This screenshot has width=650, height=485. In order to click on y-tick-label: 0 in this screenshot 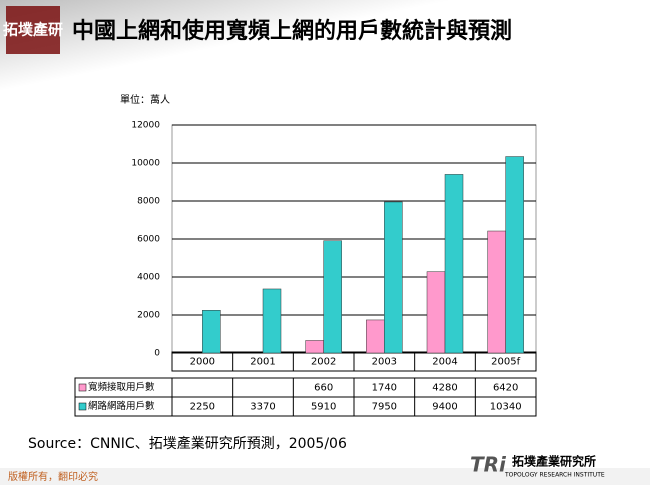, I will do `click(157, 354)`.